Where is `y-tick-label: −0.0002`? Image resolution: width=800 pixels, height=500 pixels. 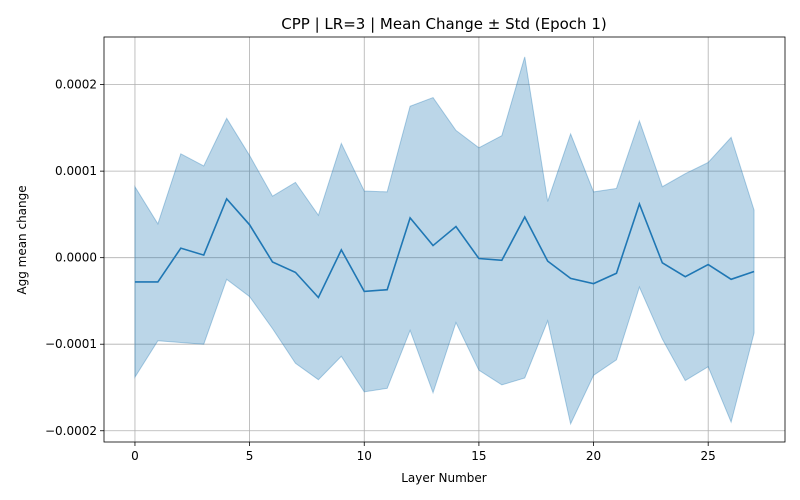
y-tick-label: −0.0002 is located at coordinates (71, 431).